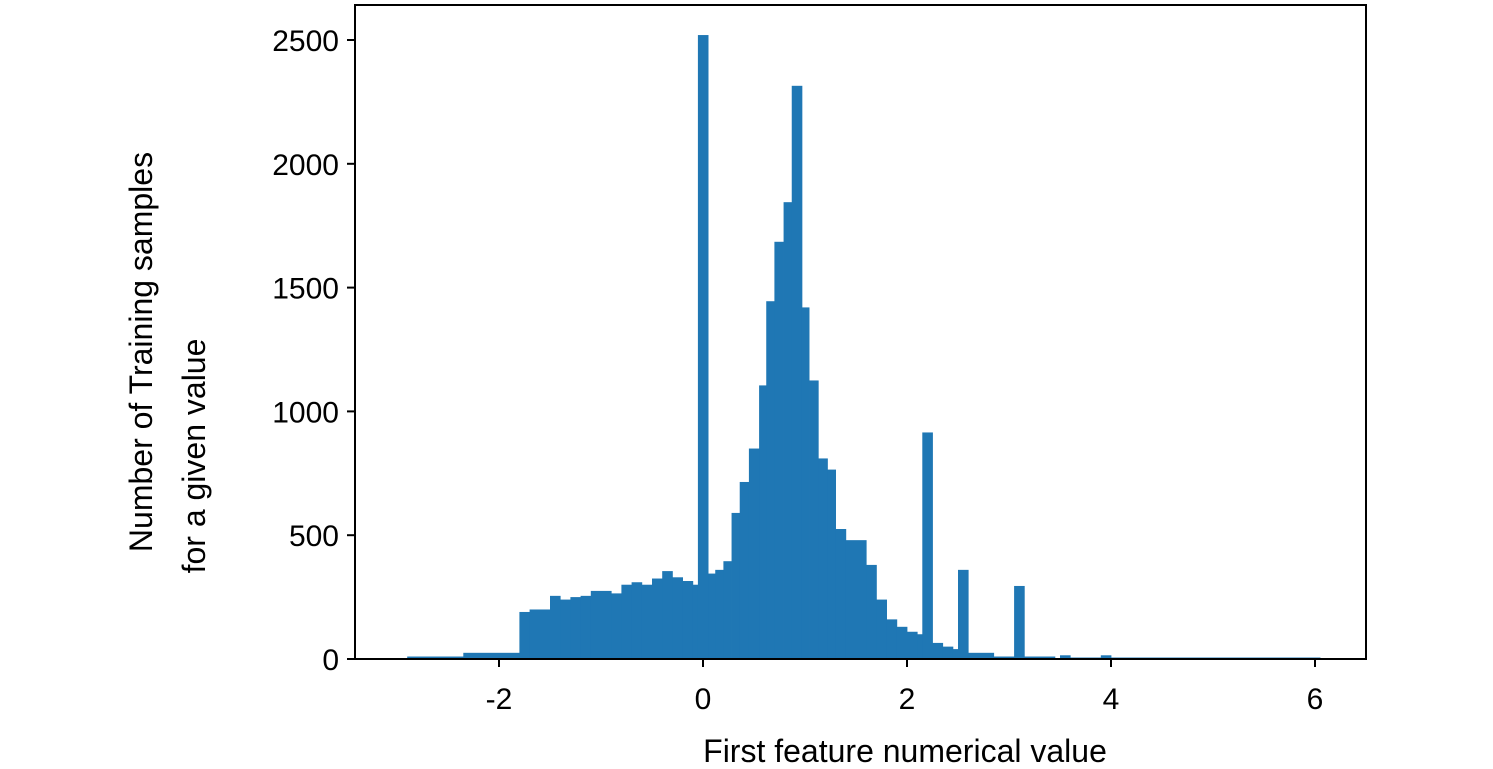 This screenshot has width=1493, height=769. What do you see at coordinates (194, 456) in the screenshot?
I see `y-axis-label-line-2: for a given value` at bounding box center [194, 456].